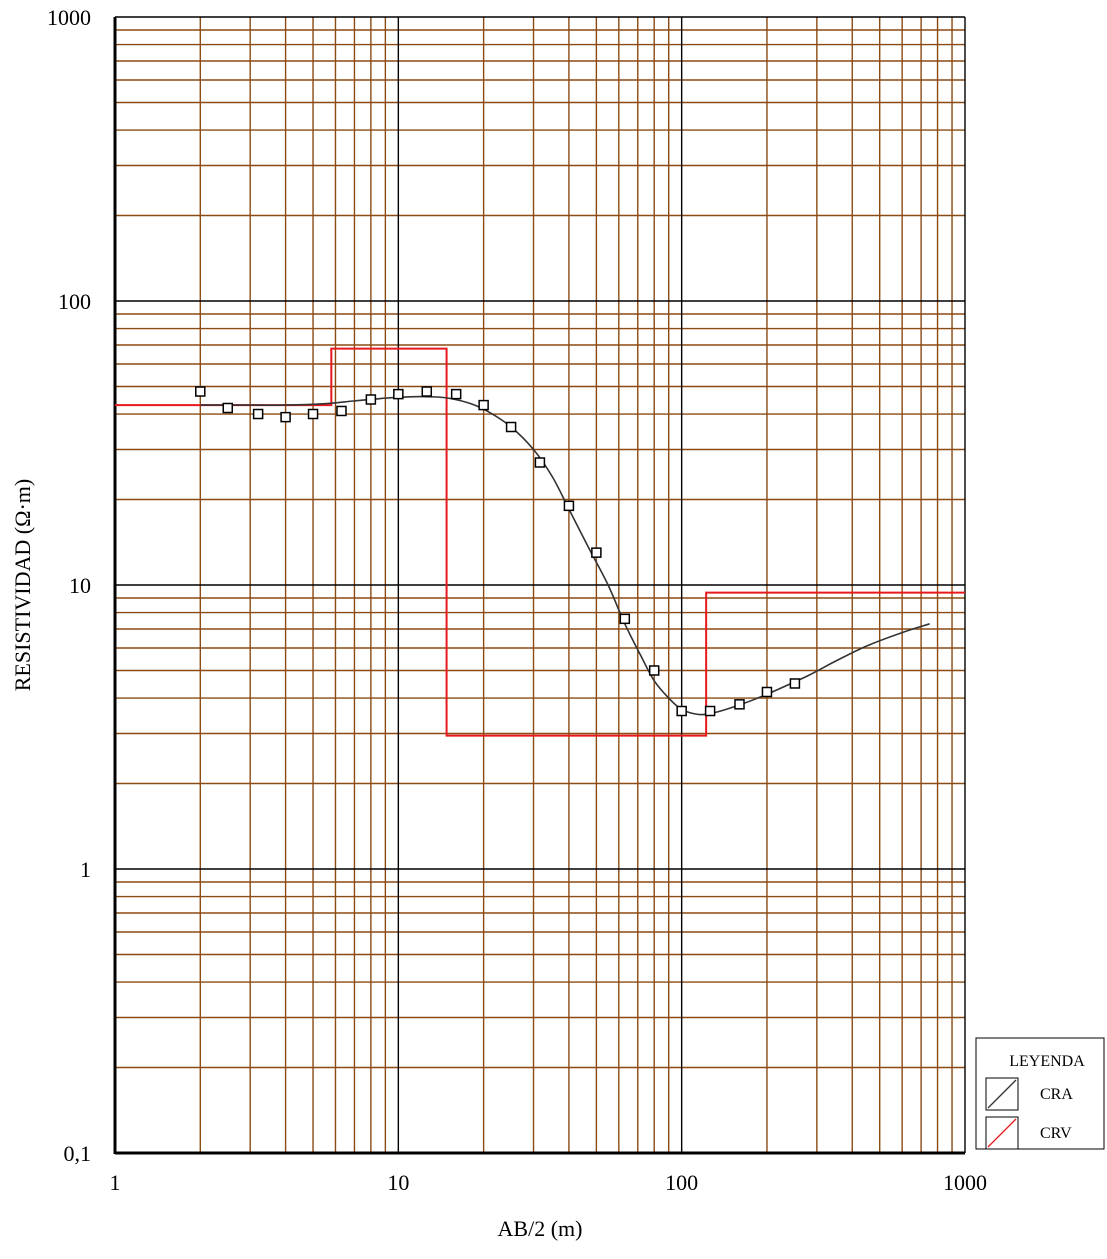 Image resolution: width=1107 pixels, height=1259 pixels. Describe the element at coordinates (1056, 1094) in the screenshot. I see `legend-label-cra: CRA` at that location.